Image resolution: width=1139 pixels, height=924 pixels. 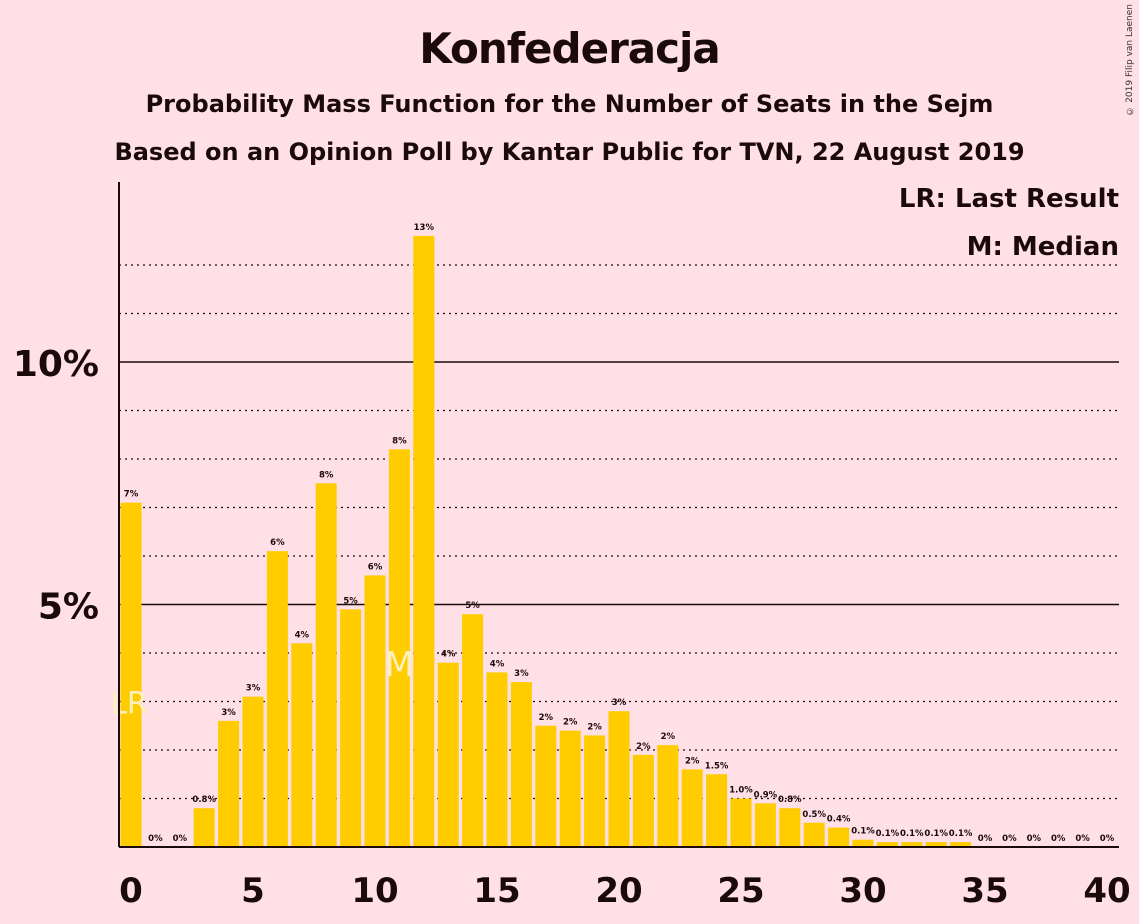 I want to click on bar-label-seat-31: 0.1%, so click(x=888, y=834).